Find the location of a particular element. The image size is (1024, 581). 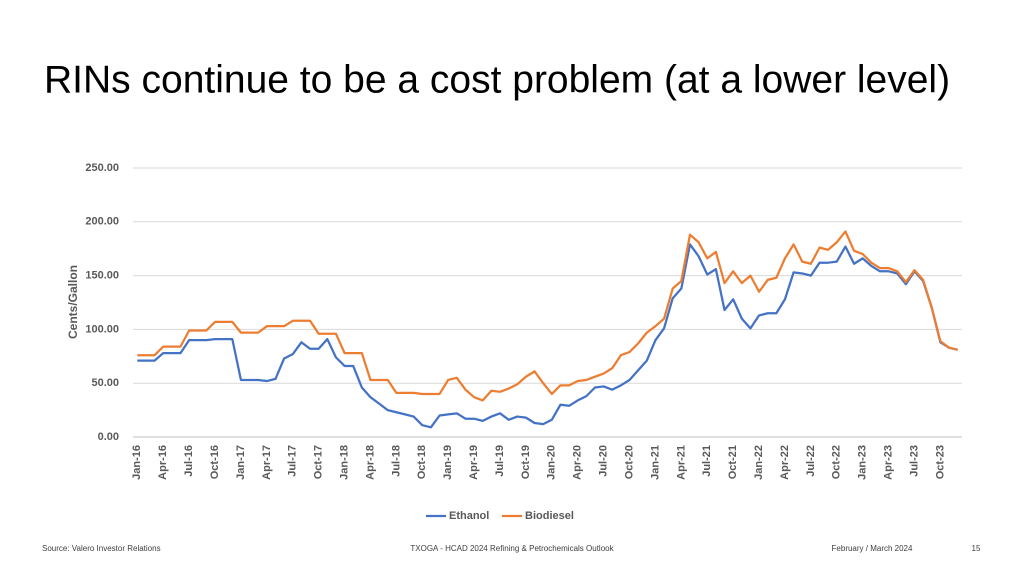

x-tick-label: Jul-17 is located at coordinates (293, 461).